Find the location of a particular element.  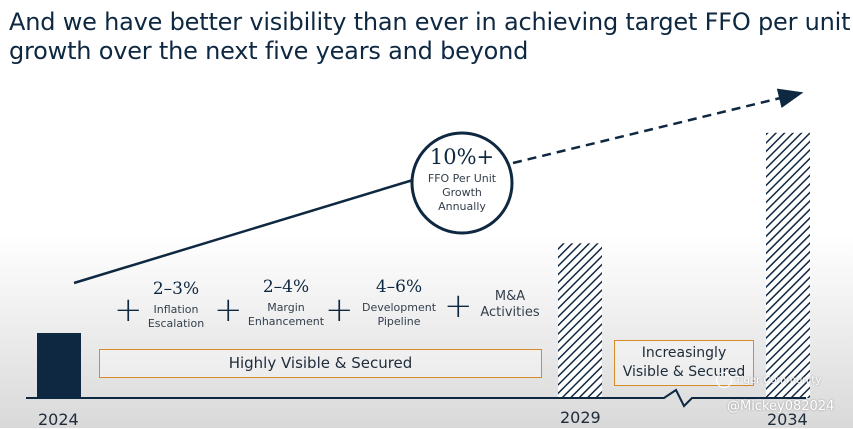

year-label-2034: 2034 is located at coordinates (787, 419).